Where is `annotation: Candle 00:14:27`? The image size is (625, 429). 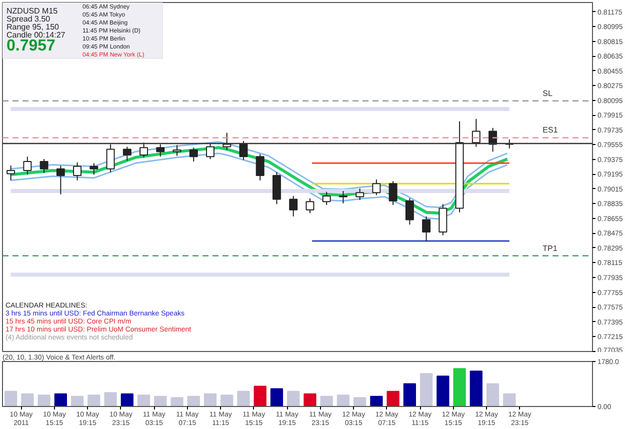
annotation: Candle 00:14:27 is located at coordinates (36, 35).